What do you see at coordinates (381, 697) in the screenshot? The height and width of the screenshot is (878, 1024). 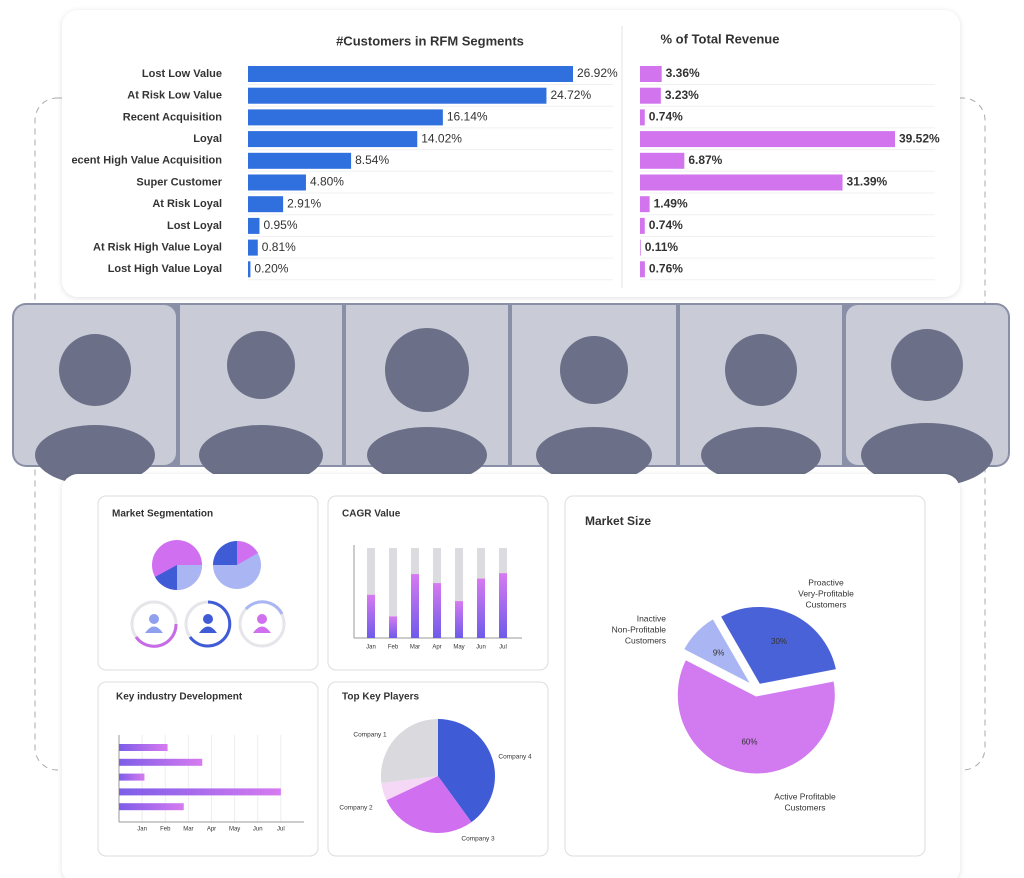 I see `panel-title: Top Key Players` at bounding box center [381, 697].